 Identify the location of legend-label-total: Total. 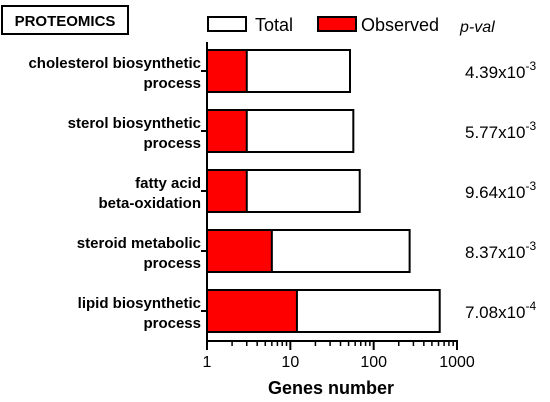
(274, 25).